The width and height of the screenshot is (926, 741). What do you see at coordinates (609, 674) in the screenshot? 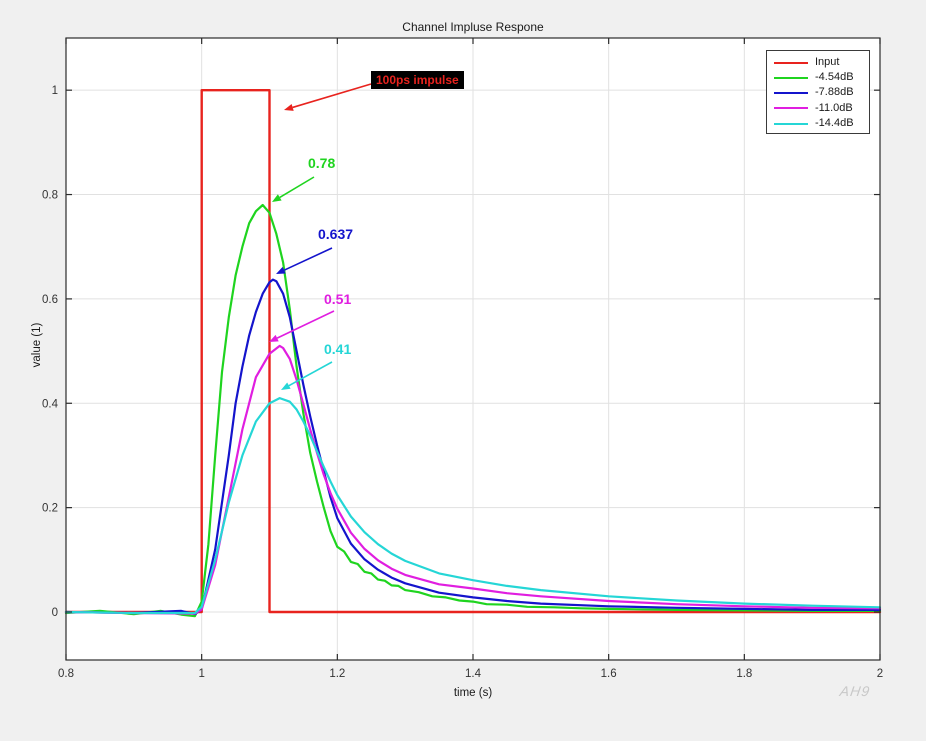
I see `x-tick-label-4: 1.6` at bounding box center [609, 674].